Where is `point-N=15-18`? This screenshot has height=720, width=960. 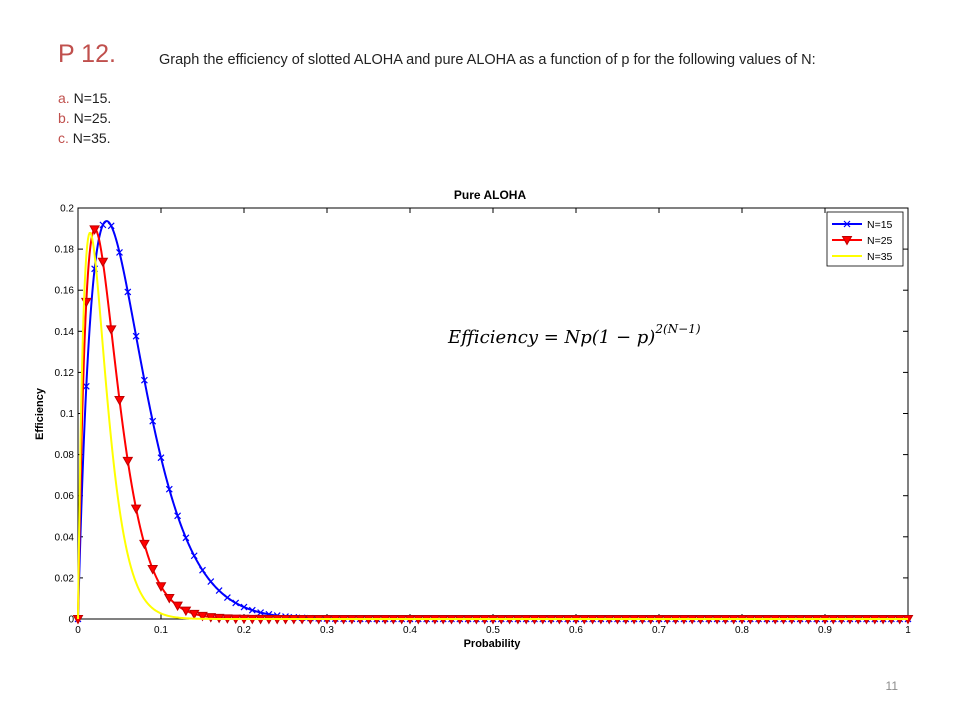 point-N=15-18 is located at coordinates (227, 597).